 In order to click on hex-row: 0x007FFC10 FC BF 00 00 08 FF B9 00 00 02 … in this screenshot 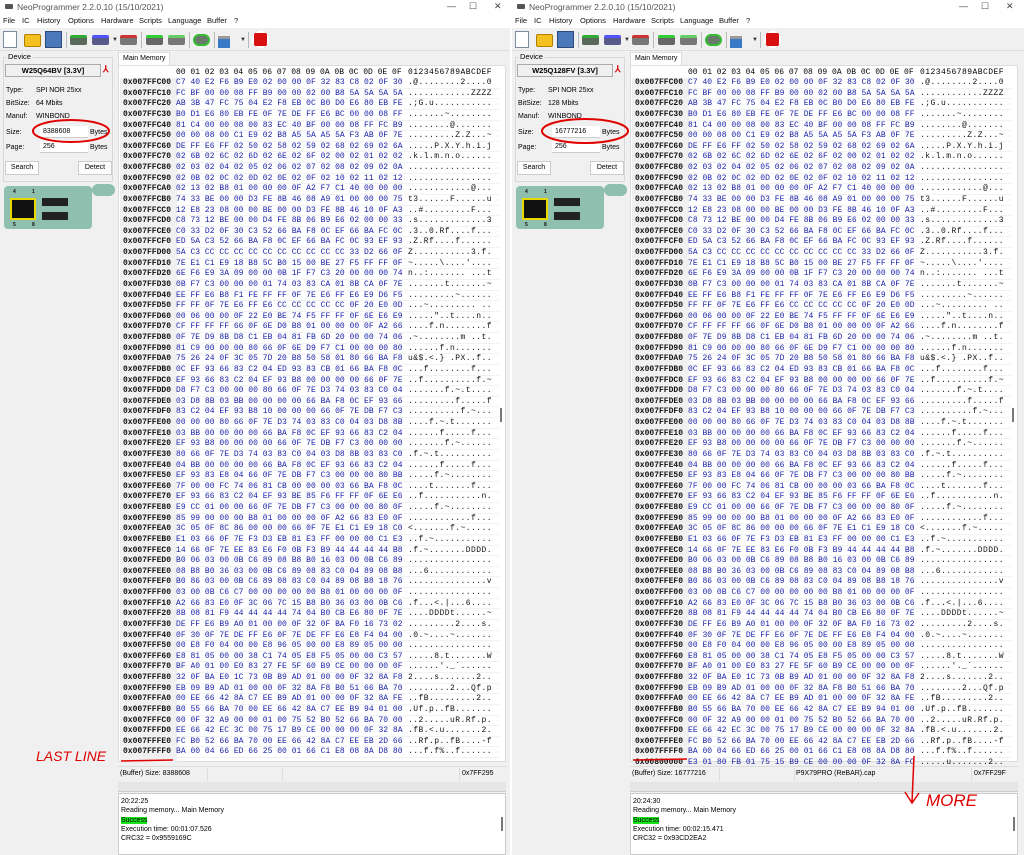, I will do `click(821, 94)`.